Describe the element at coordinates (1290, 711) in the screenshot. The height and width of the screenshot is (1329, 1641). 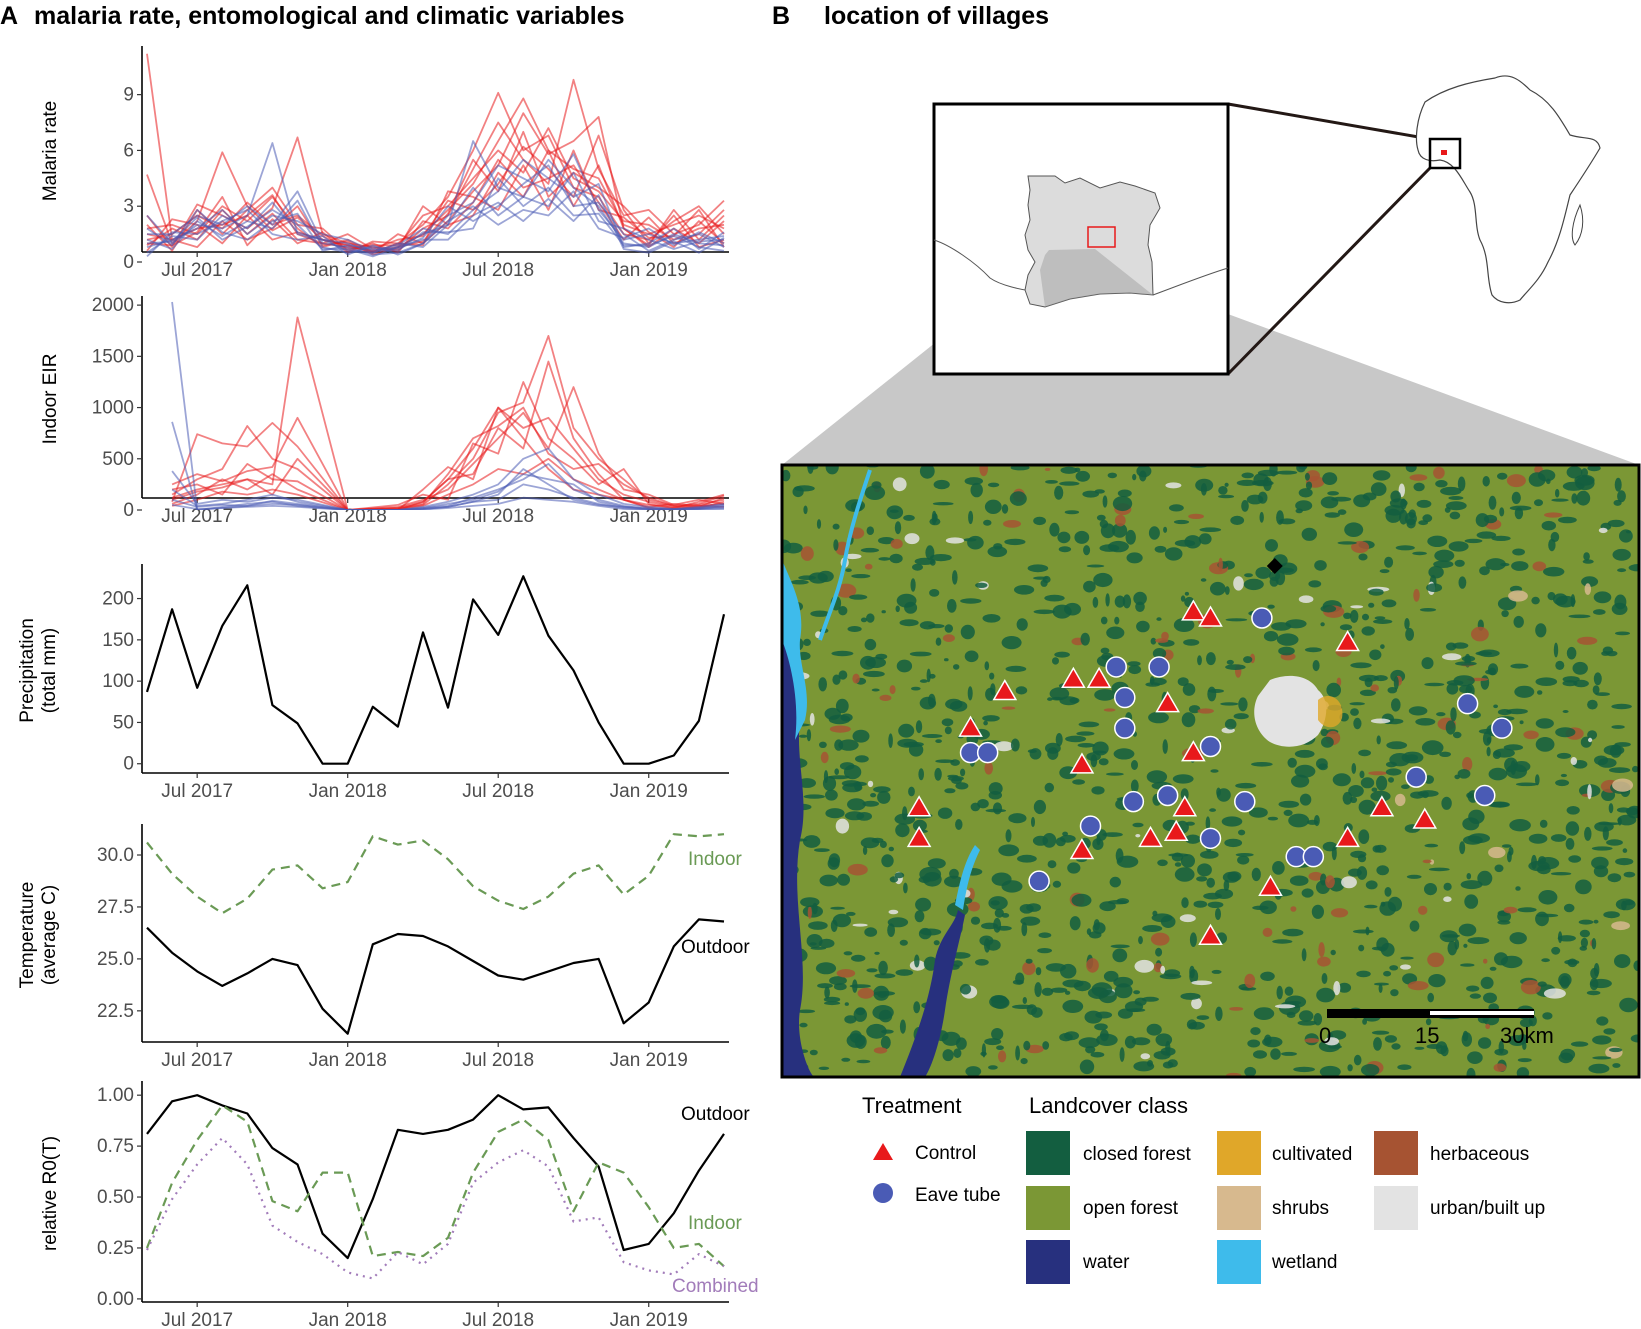
I see `urban-area` at that location.